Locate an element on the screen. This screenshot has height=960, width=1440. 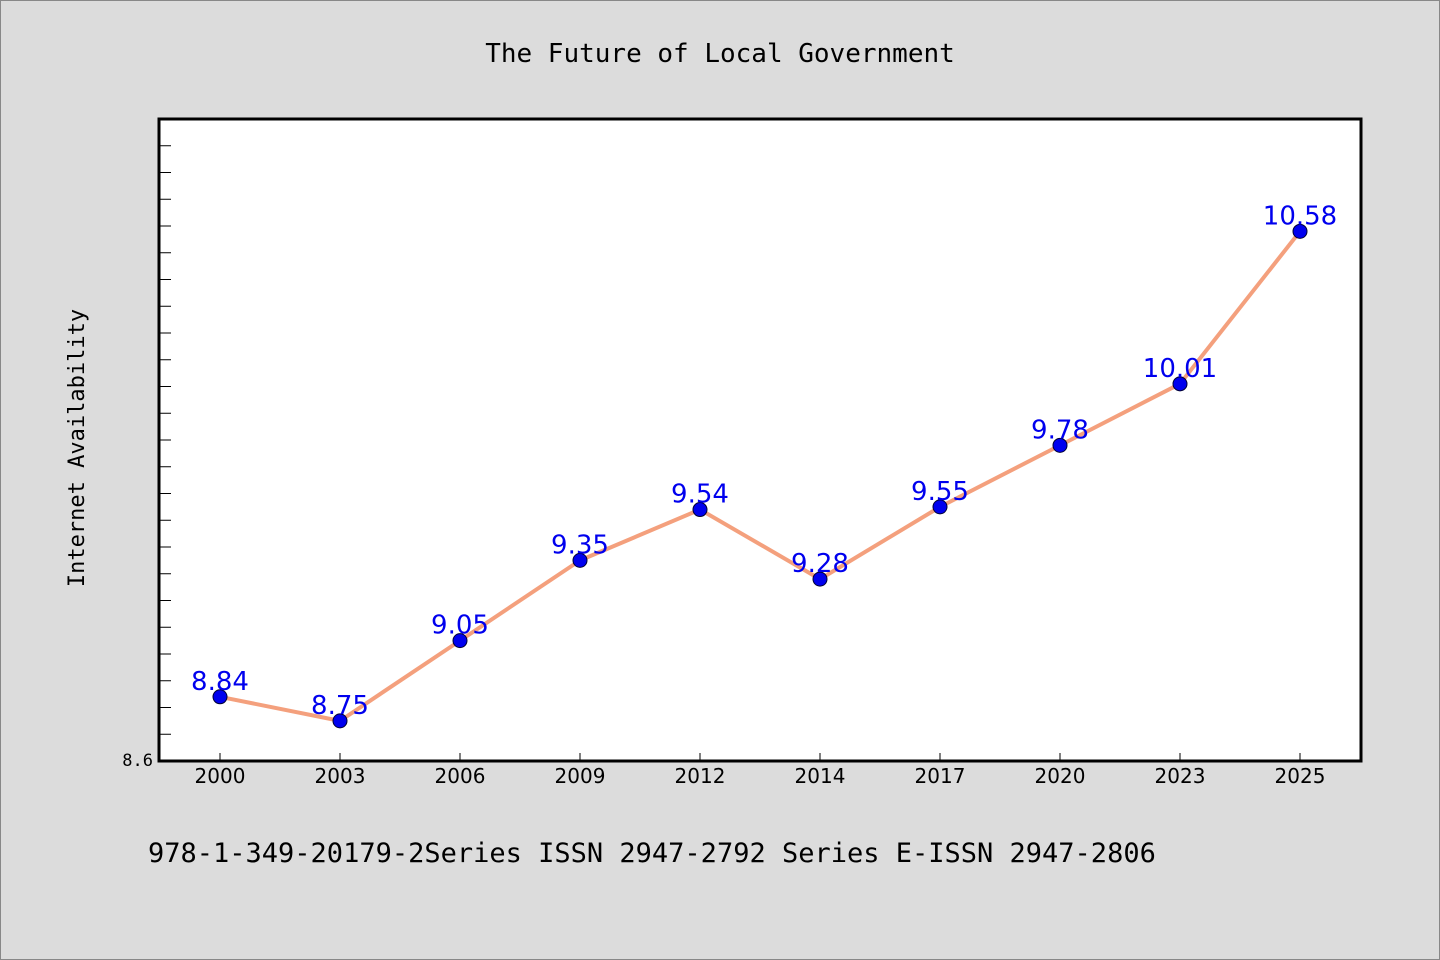
data-label: 9.35 is located at coordinates (580, 545).